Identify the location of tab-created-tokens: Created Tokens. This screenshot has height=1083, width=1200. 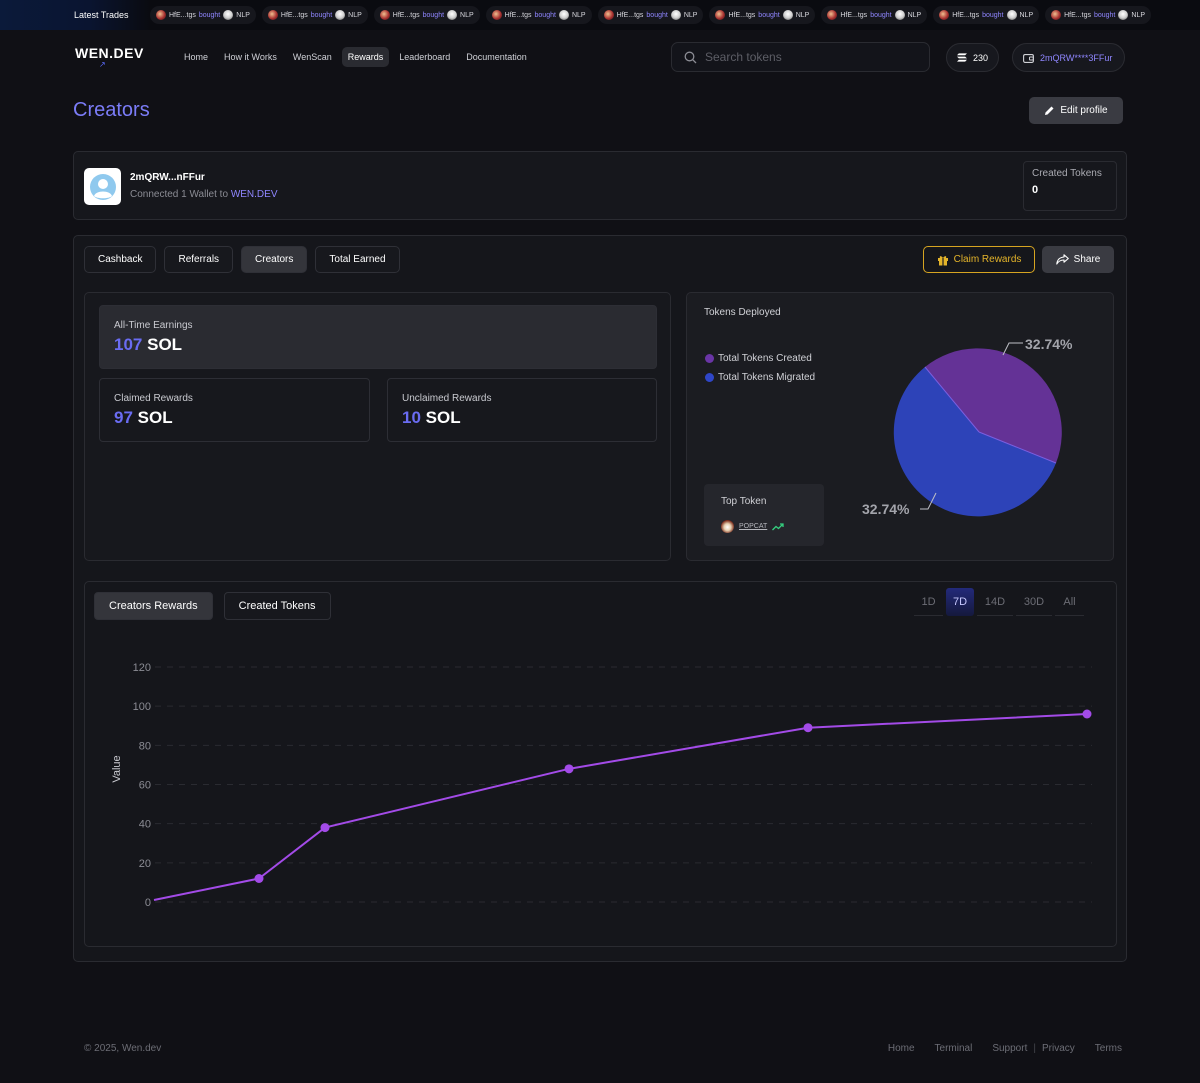
(277, 606).